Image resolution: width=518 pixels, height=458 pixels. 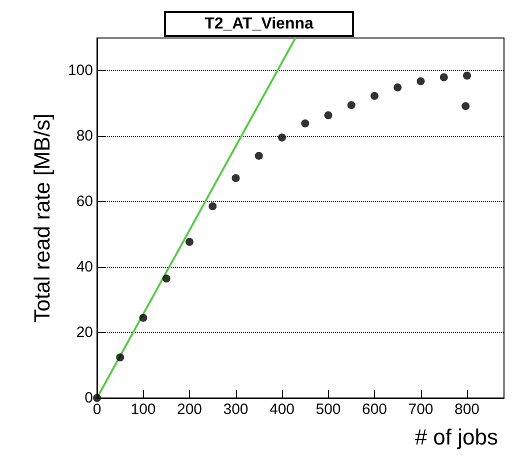 I want to click on x-tick-label: 100, so click(x=143, y=409).